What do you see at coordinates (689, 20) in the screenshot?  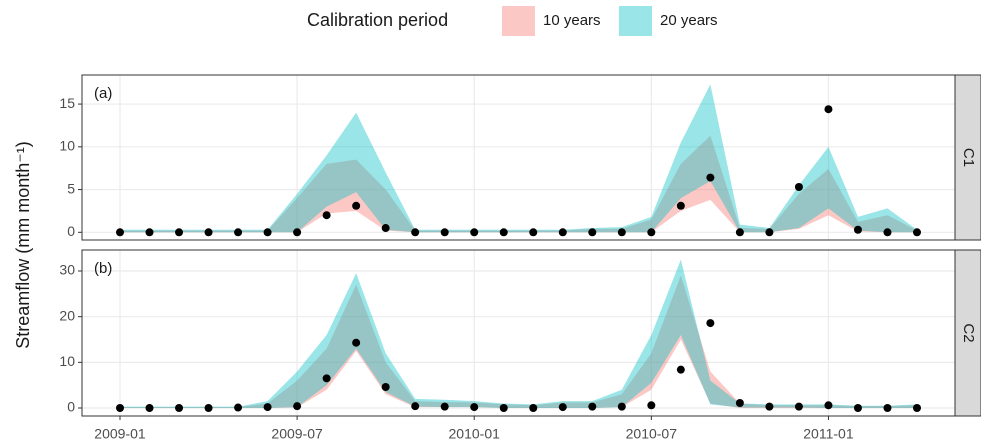 I see `legend-label: 20 years` at bounding box center [689, 20].